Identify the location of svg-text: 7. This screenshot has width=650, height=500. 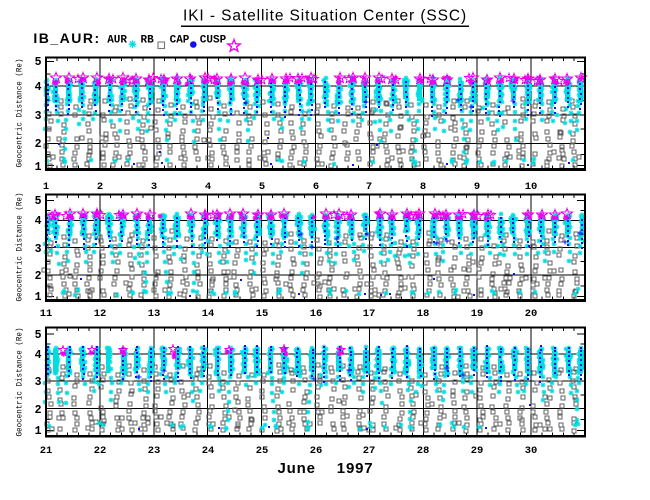
(369, 187).